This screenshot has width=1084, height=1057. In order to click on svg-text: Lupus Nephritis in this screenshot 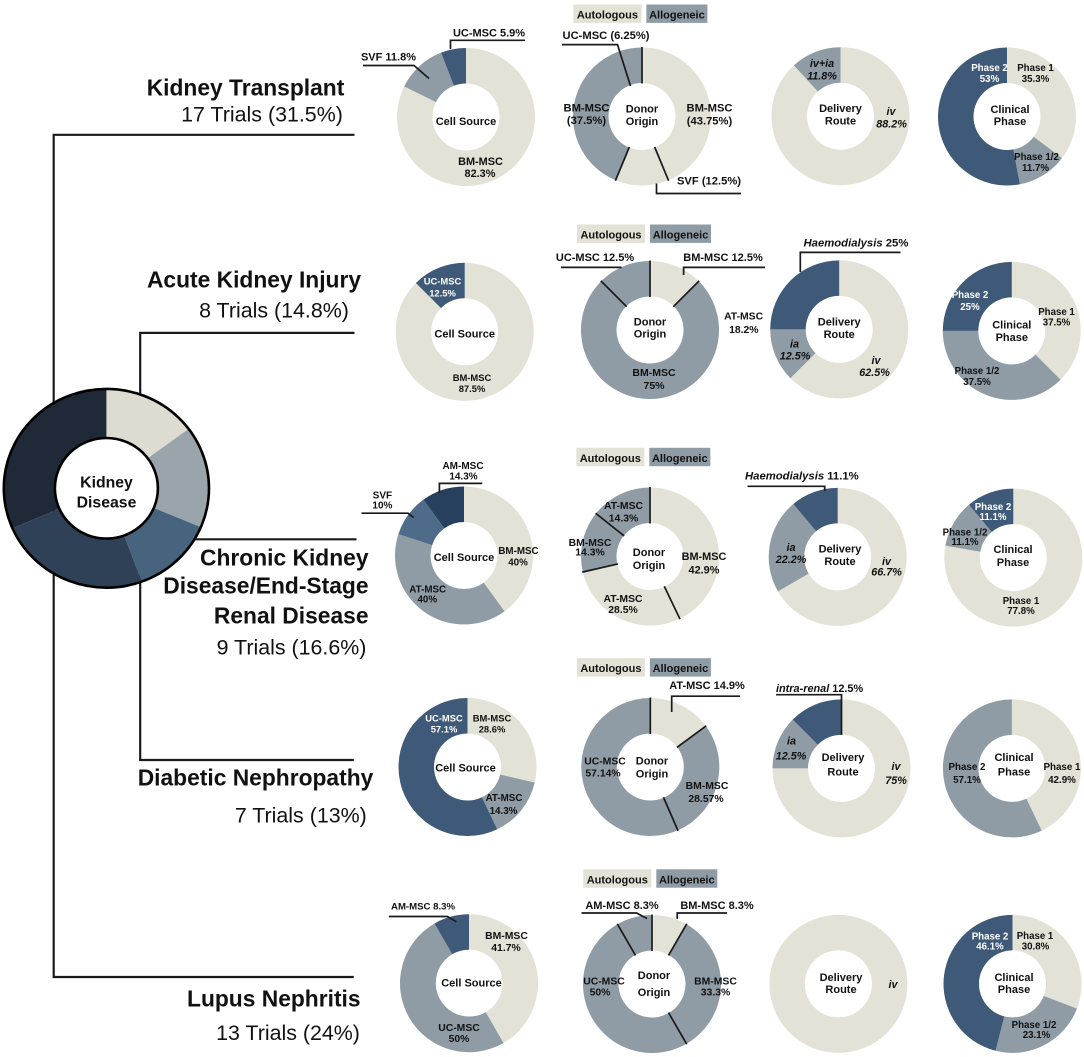, I will do `click(274, 999)`.